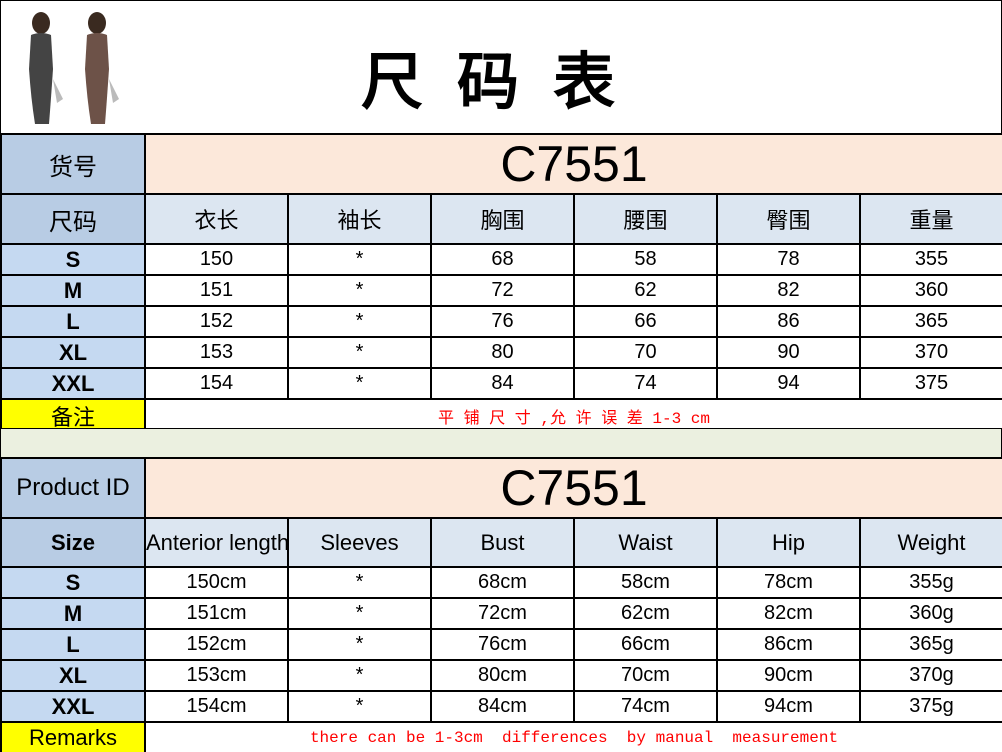 The height and width of the screenshot is (752, 1002). What do you see at coordinates (645, 675) in the screenshot?
I see `cell: 70cm` at bounding box center [645, 675].